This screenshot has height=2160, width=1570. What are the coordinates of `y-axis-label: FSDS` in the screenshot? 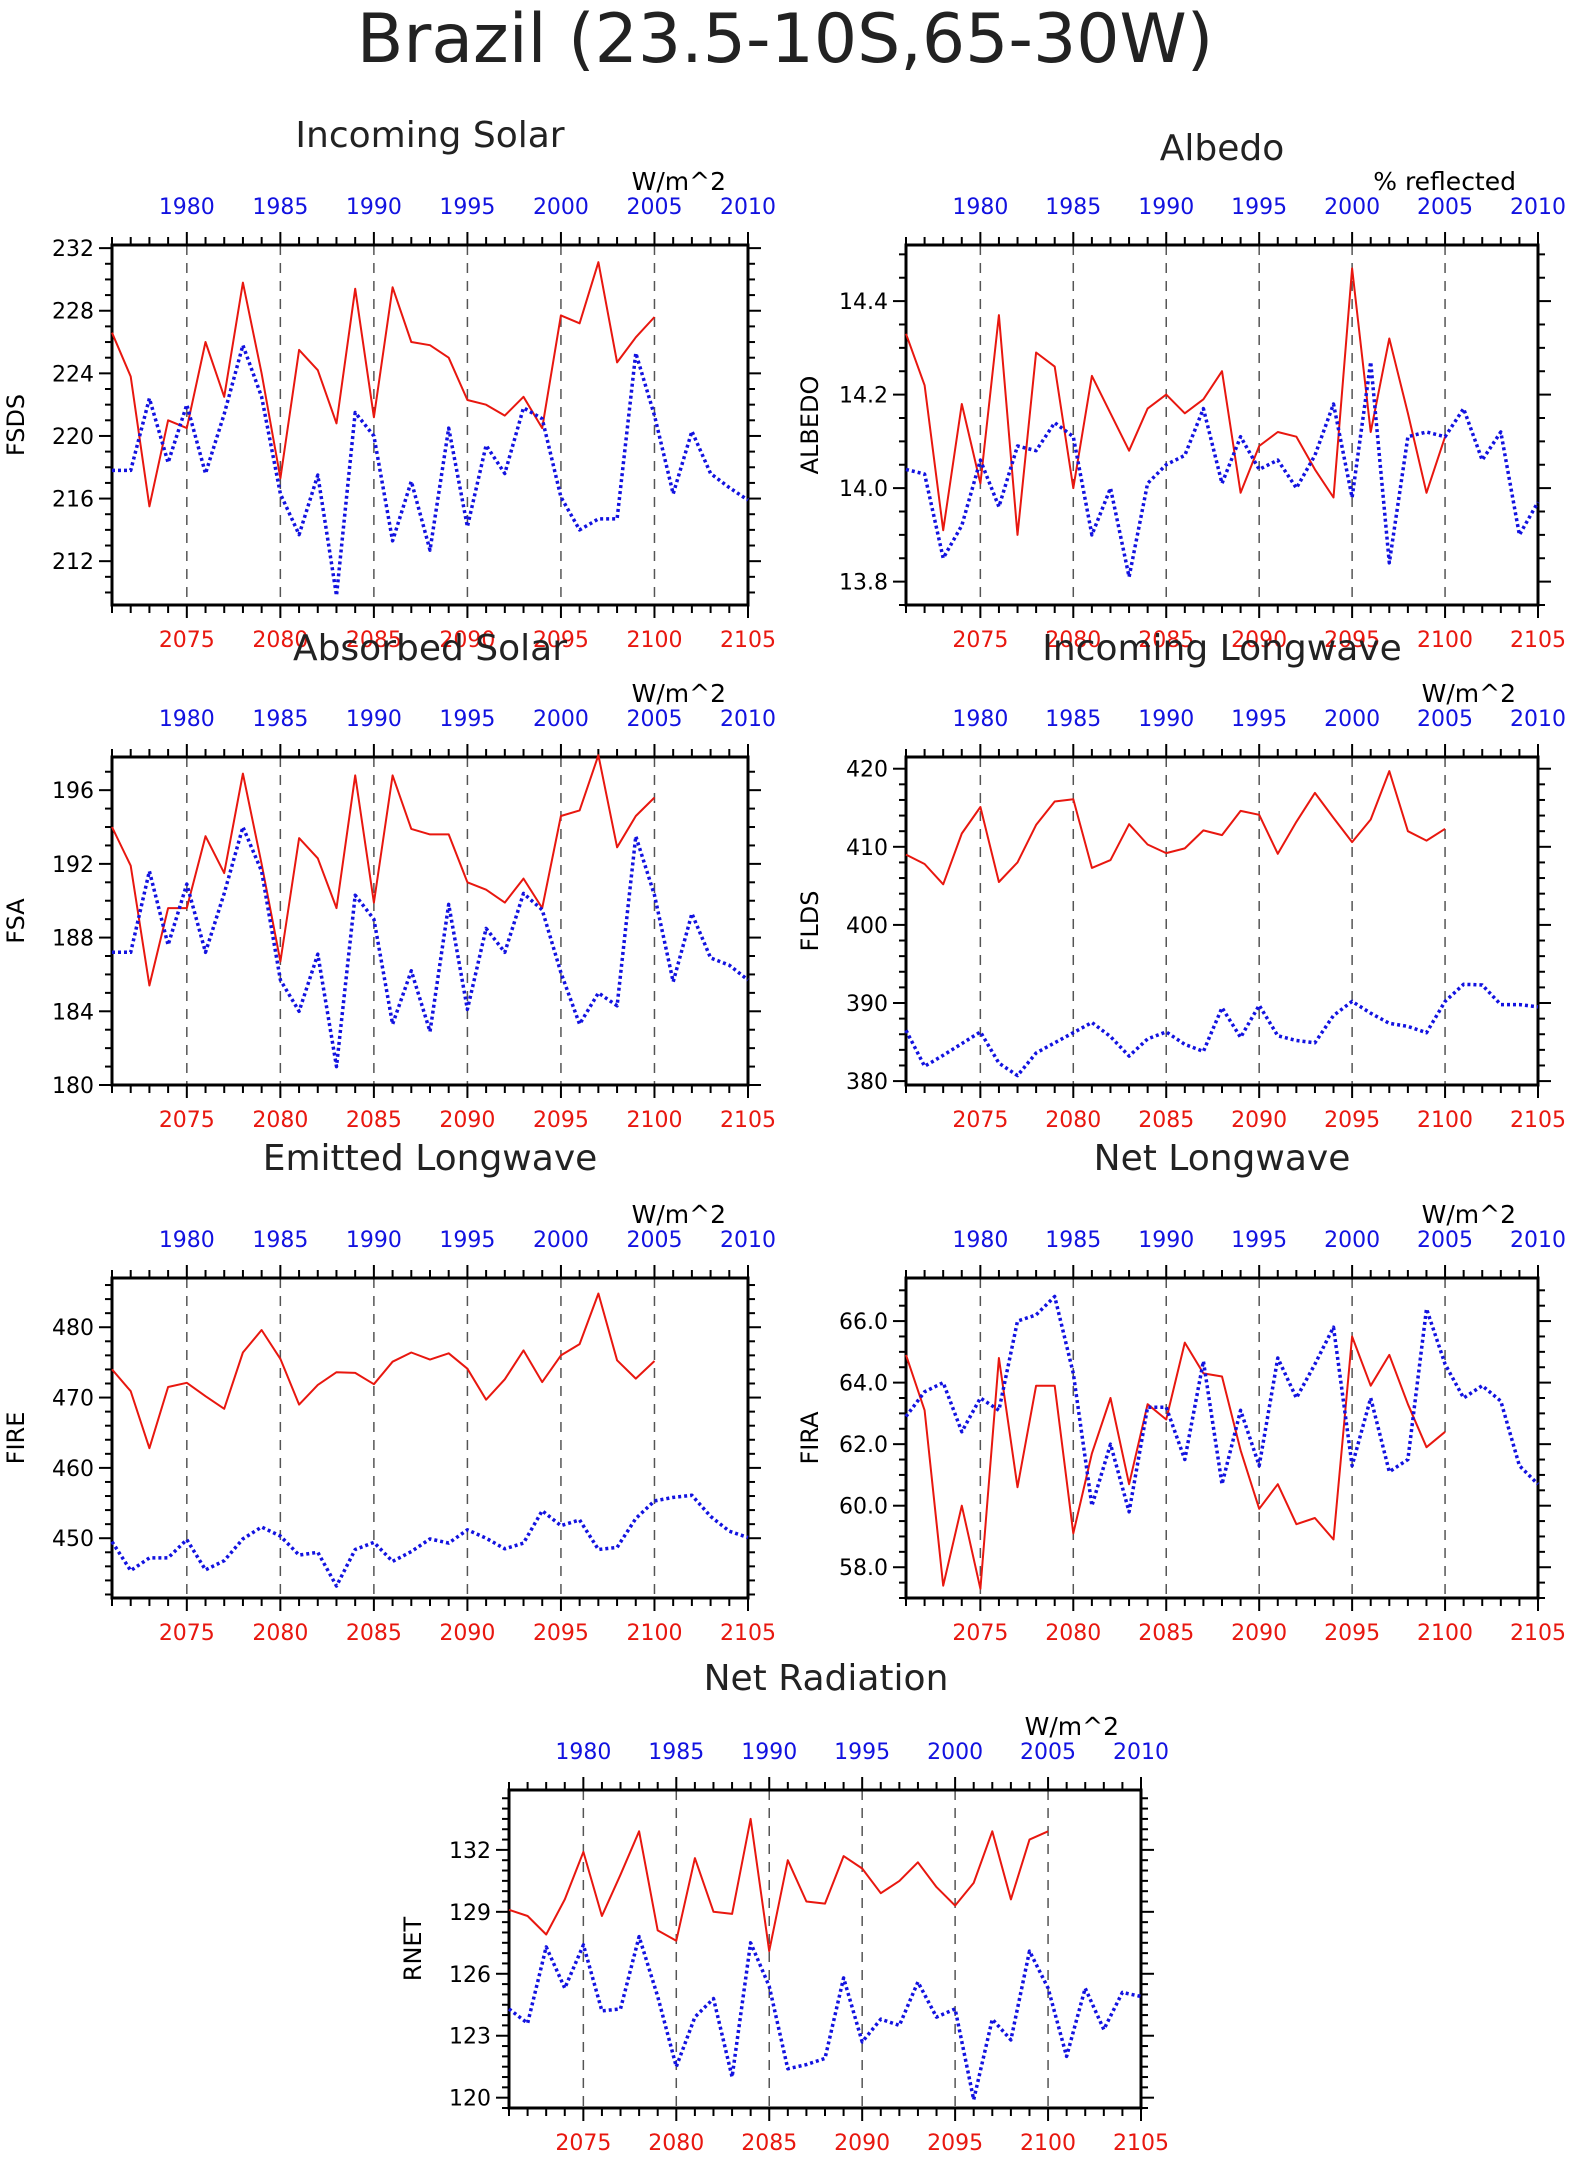 It's located at (16, 425).